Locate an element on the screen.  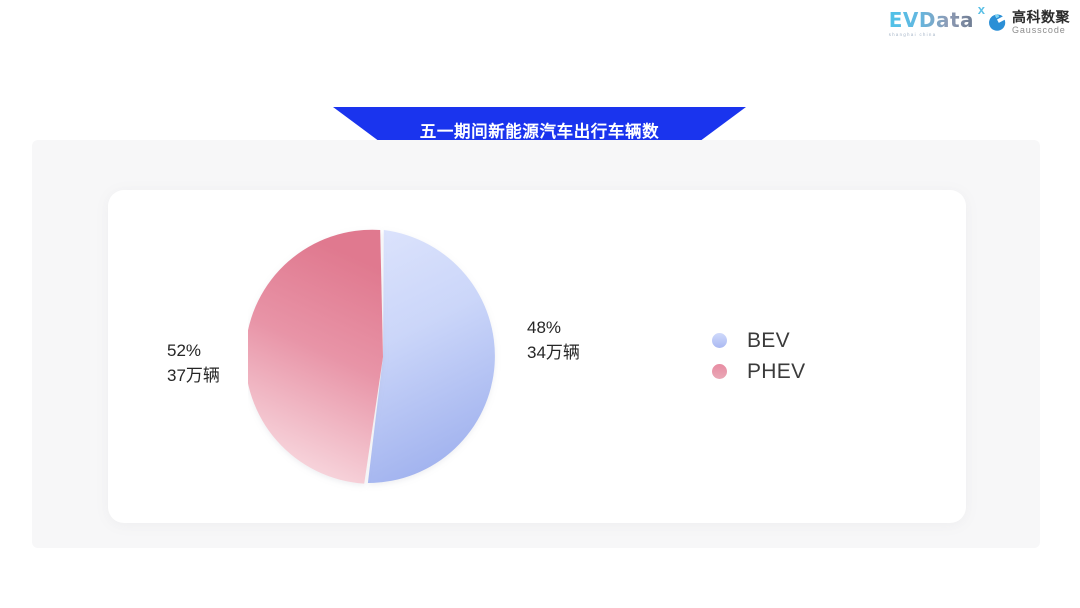
chart-title: 五一期间新能源汽车出行车辆数 is located at coordinates (539, 131).